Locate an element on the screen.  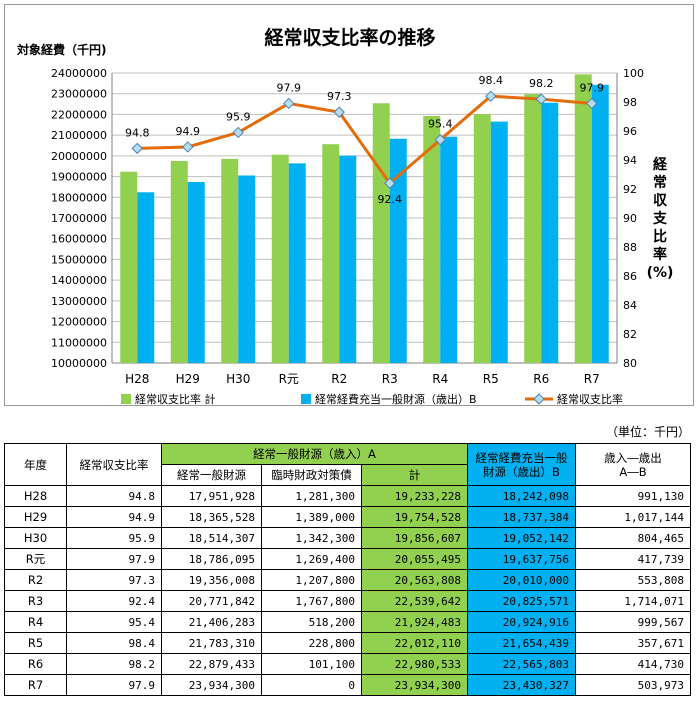
category-label: R4 is located at coordinates (440, 379).